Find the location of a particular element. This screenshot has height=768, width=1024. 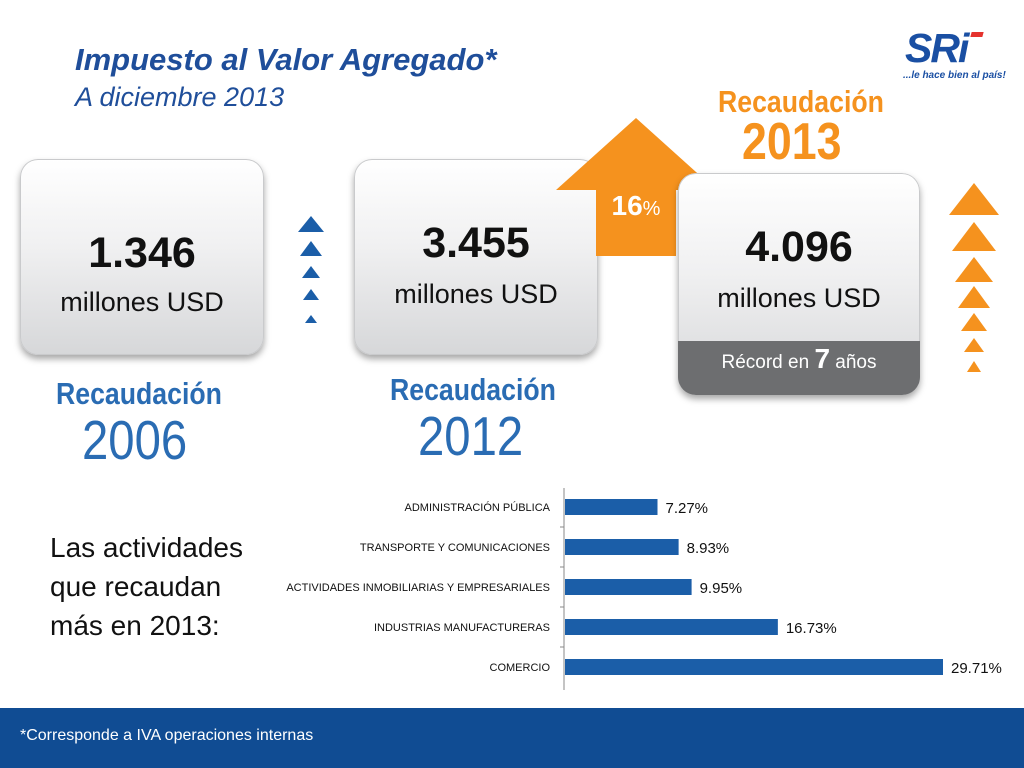

bar-category-label: ADMINISTRACIÓN PÚBLICA is located at coordinates (478, 507).